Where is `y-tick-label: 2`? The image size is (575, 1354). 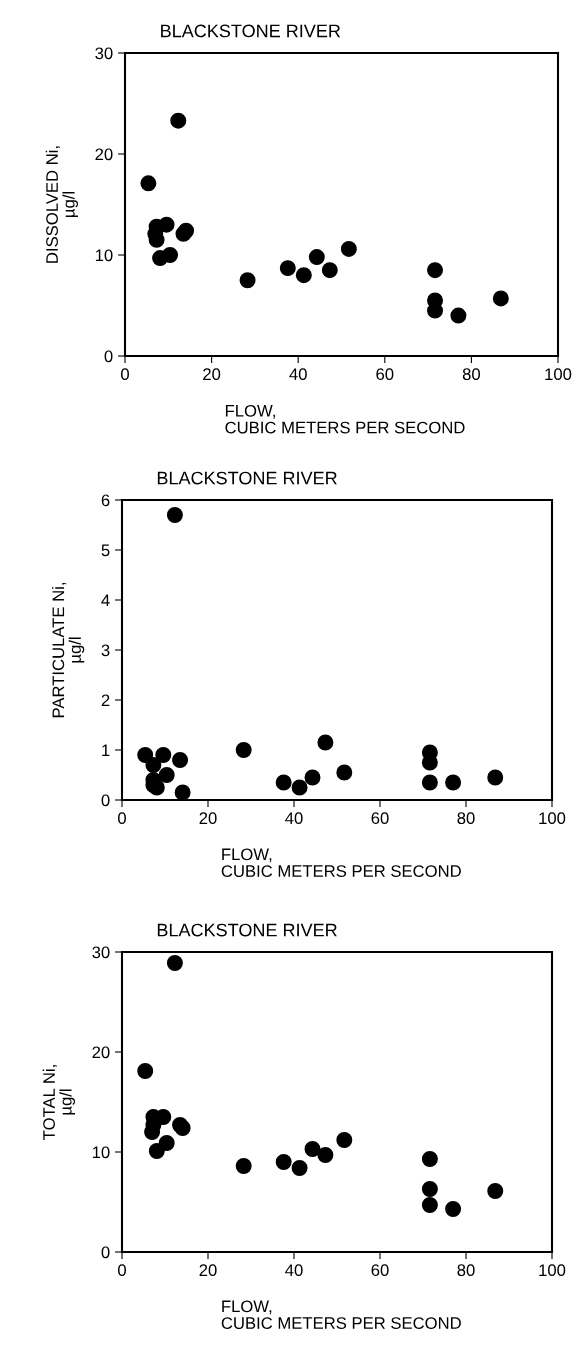 y-tick-label: 2 is located at coordinates (105, 700).